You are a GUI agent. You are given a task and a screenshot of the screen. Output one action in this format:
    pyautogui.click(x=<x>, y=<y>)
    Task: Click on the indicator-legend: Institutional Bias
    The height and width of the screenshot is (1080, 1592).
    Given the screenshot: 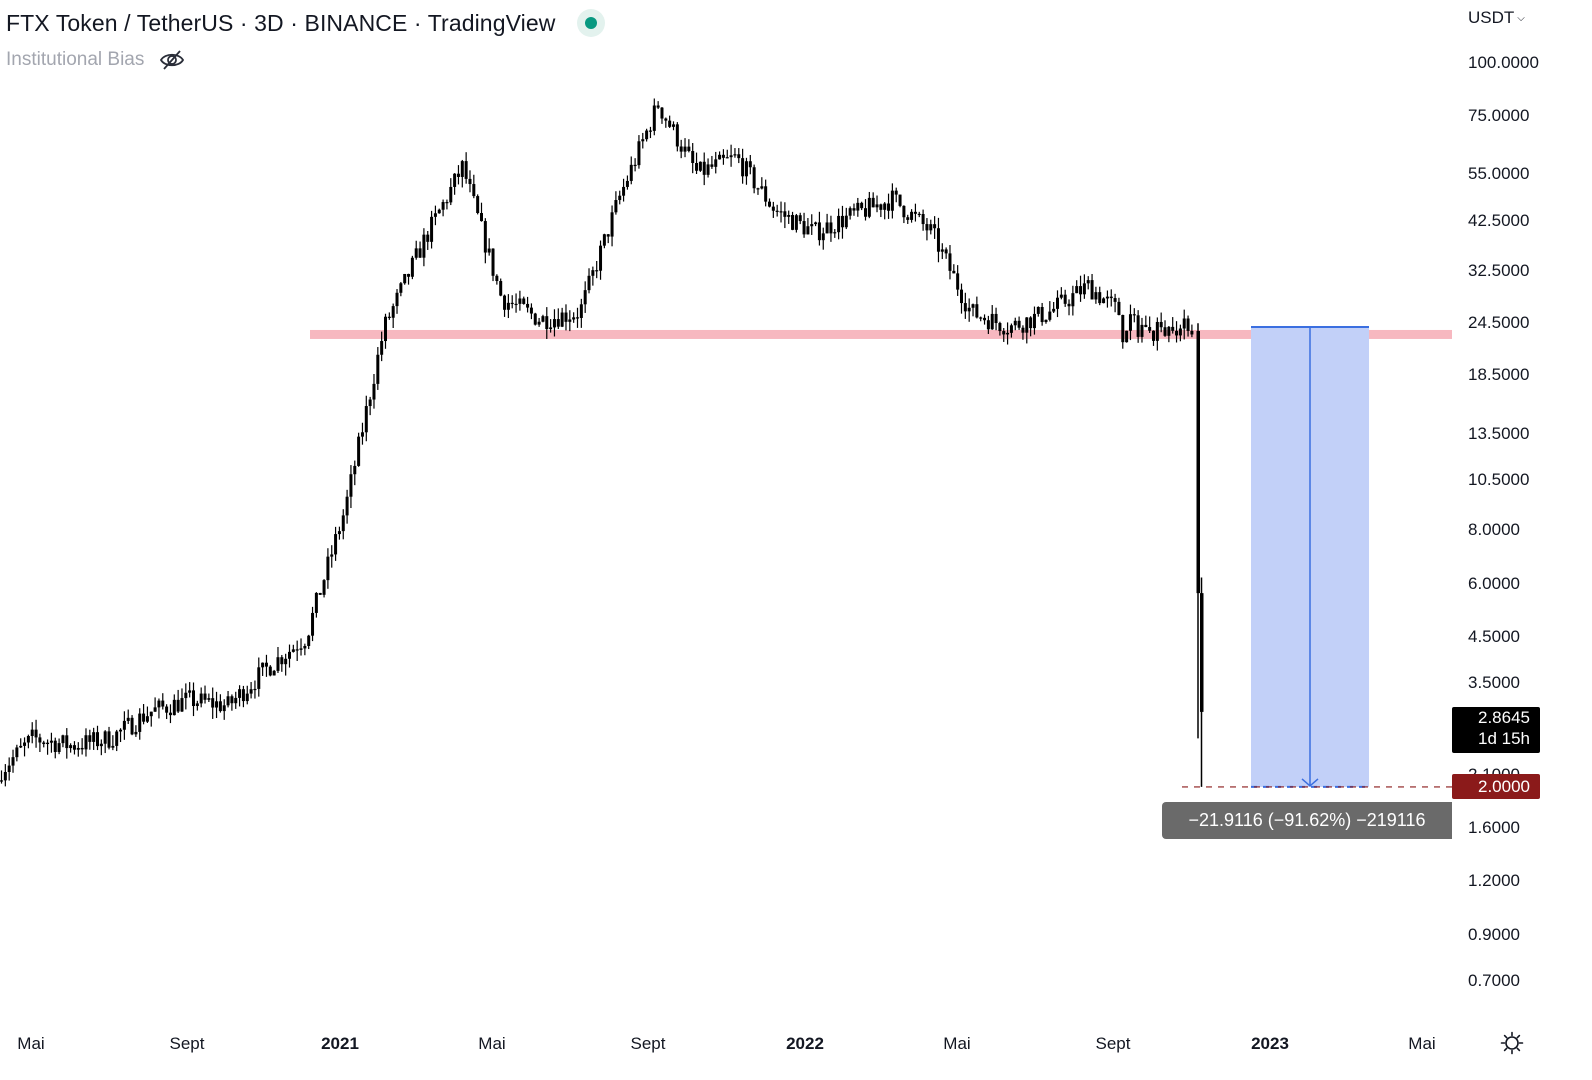 What is the action you would take?
    pyautogui.click(x=96, y=60)
    